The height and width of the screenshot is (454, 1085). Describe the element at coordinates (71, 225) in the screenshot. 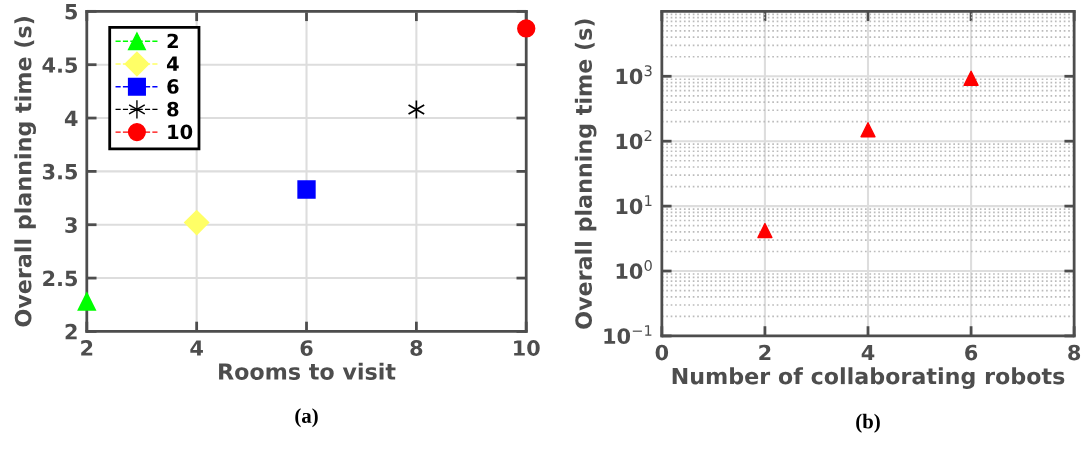

I see `y-tick-label: 3` at that location.